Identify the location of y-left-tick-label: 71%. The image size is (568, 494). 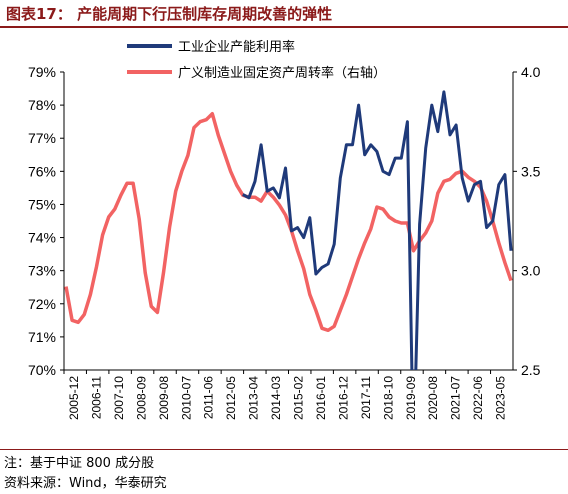
(42, 337).